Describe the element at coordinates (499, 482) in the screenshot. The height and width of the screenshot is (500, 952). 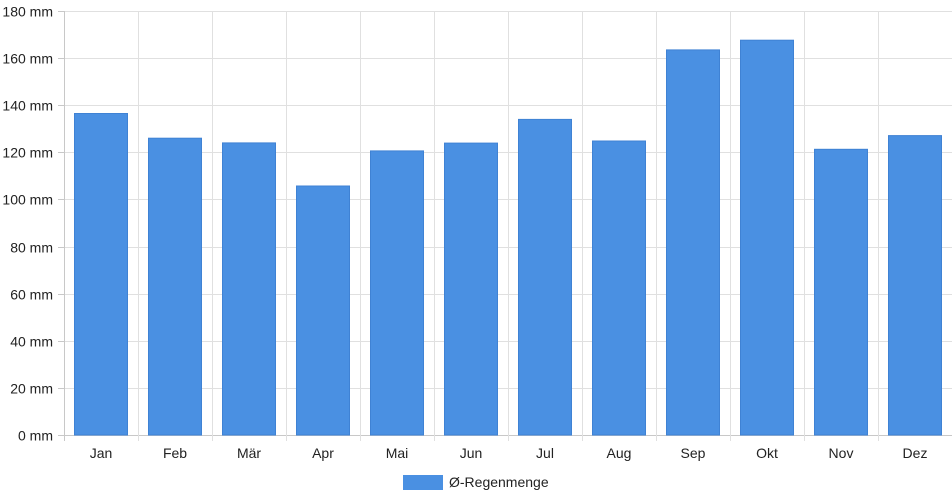
I see `legend-label: Ø-Regenmenge` at that location.